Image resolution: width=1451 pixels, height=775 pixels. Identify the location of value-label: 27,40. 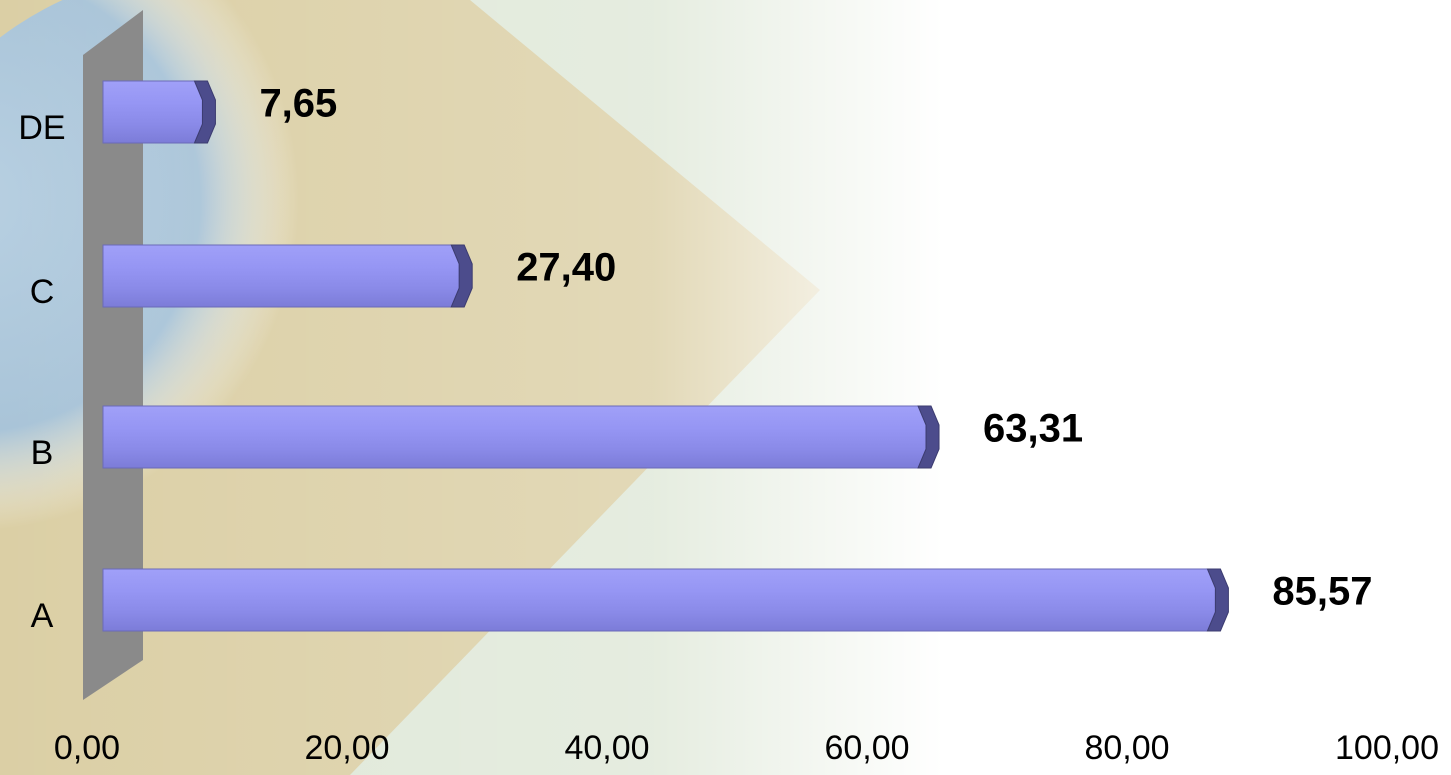
(566, 268).